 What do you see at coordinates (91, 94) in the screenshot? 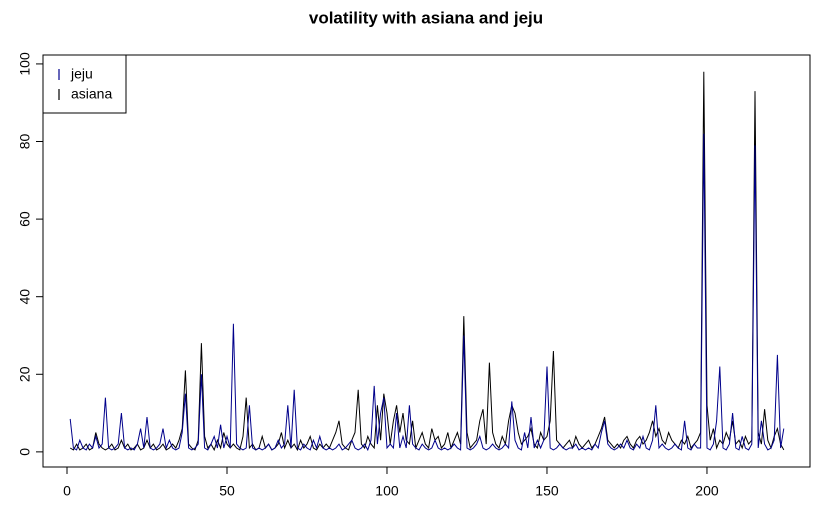
I see `legend-label: asiana` at bounding box center [91, 94].